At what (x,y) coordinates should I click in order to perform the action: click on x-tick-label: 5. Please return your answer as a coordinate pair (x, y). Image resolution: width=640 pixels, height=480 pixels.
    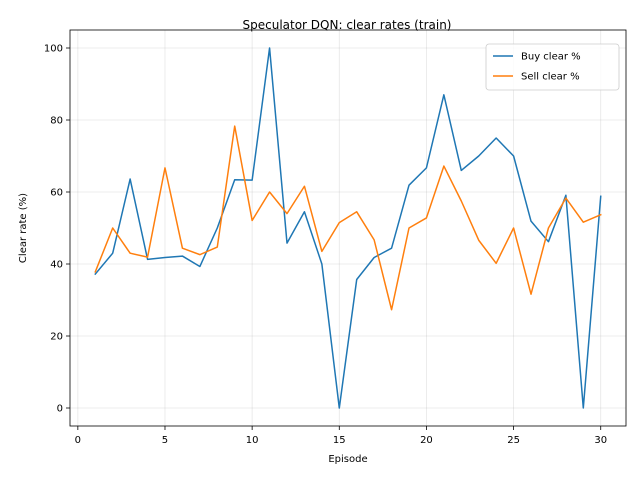
    Looking at the image, I should click on (165, 440).